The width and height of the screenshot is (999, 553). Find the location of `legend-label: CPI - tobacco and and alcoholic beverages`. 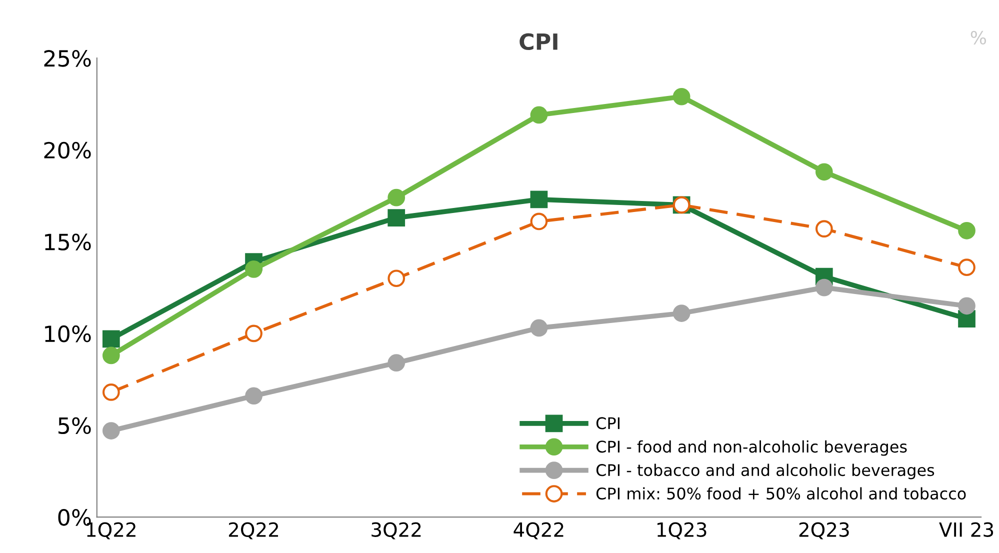

legend-label: CPI - tobacco and and alcoholic beverages is located at coordinates (765, 472).